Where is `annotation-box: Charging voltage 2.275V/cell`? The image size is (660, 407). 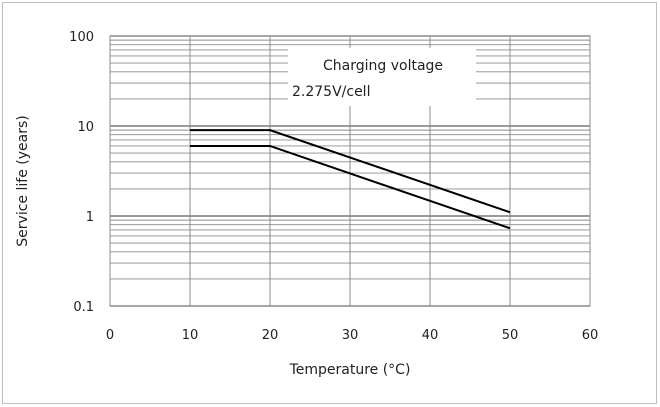
annotation-box: Charging voltage 2.275V/cell is located at coordinates (382, 77).